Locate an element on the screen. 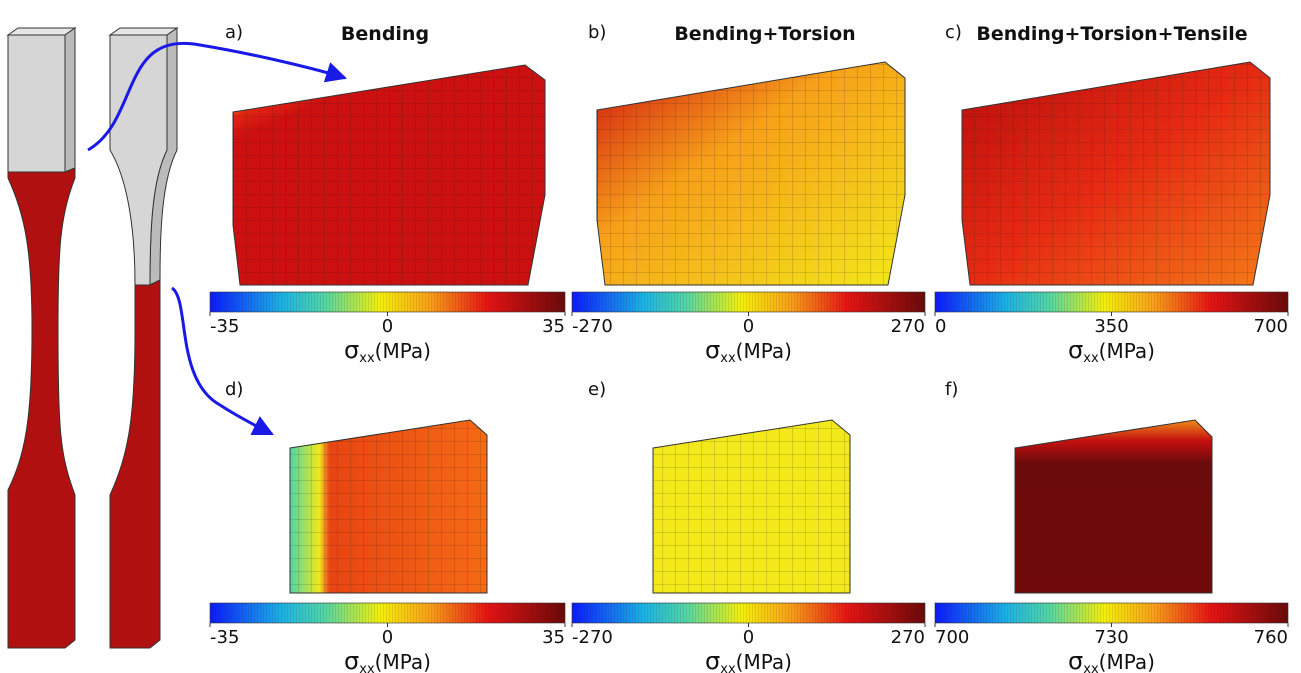 Image resolution: width=1301 pixels, height=673 pixels. panel-label: a) is located at coordinates (234, 32).